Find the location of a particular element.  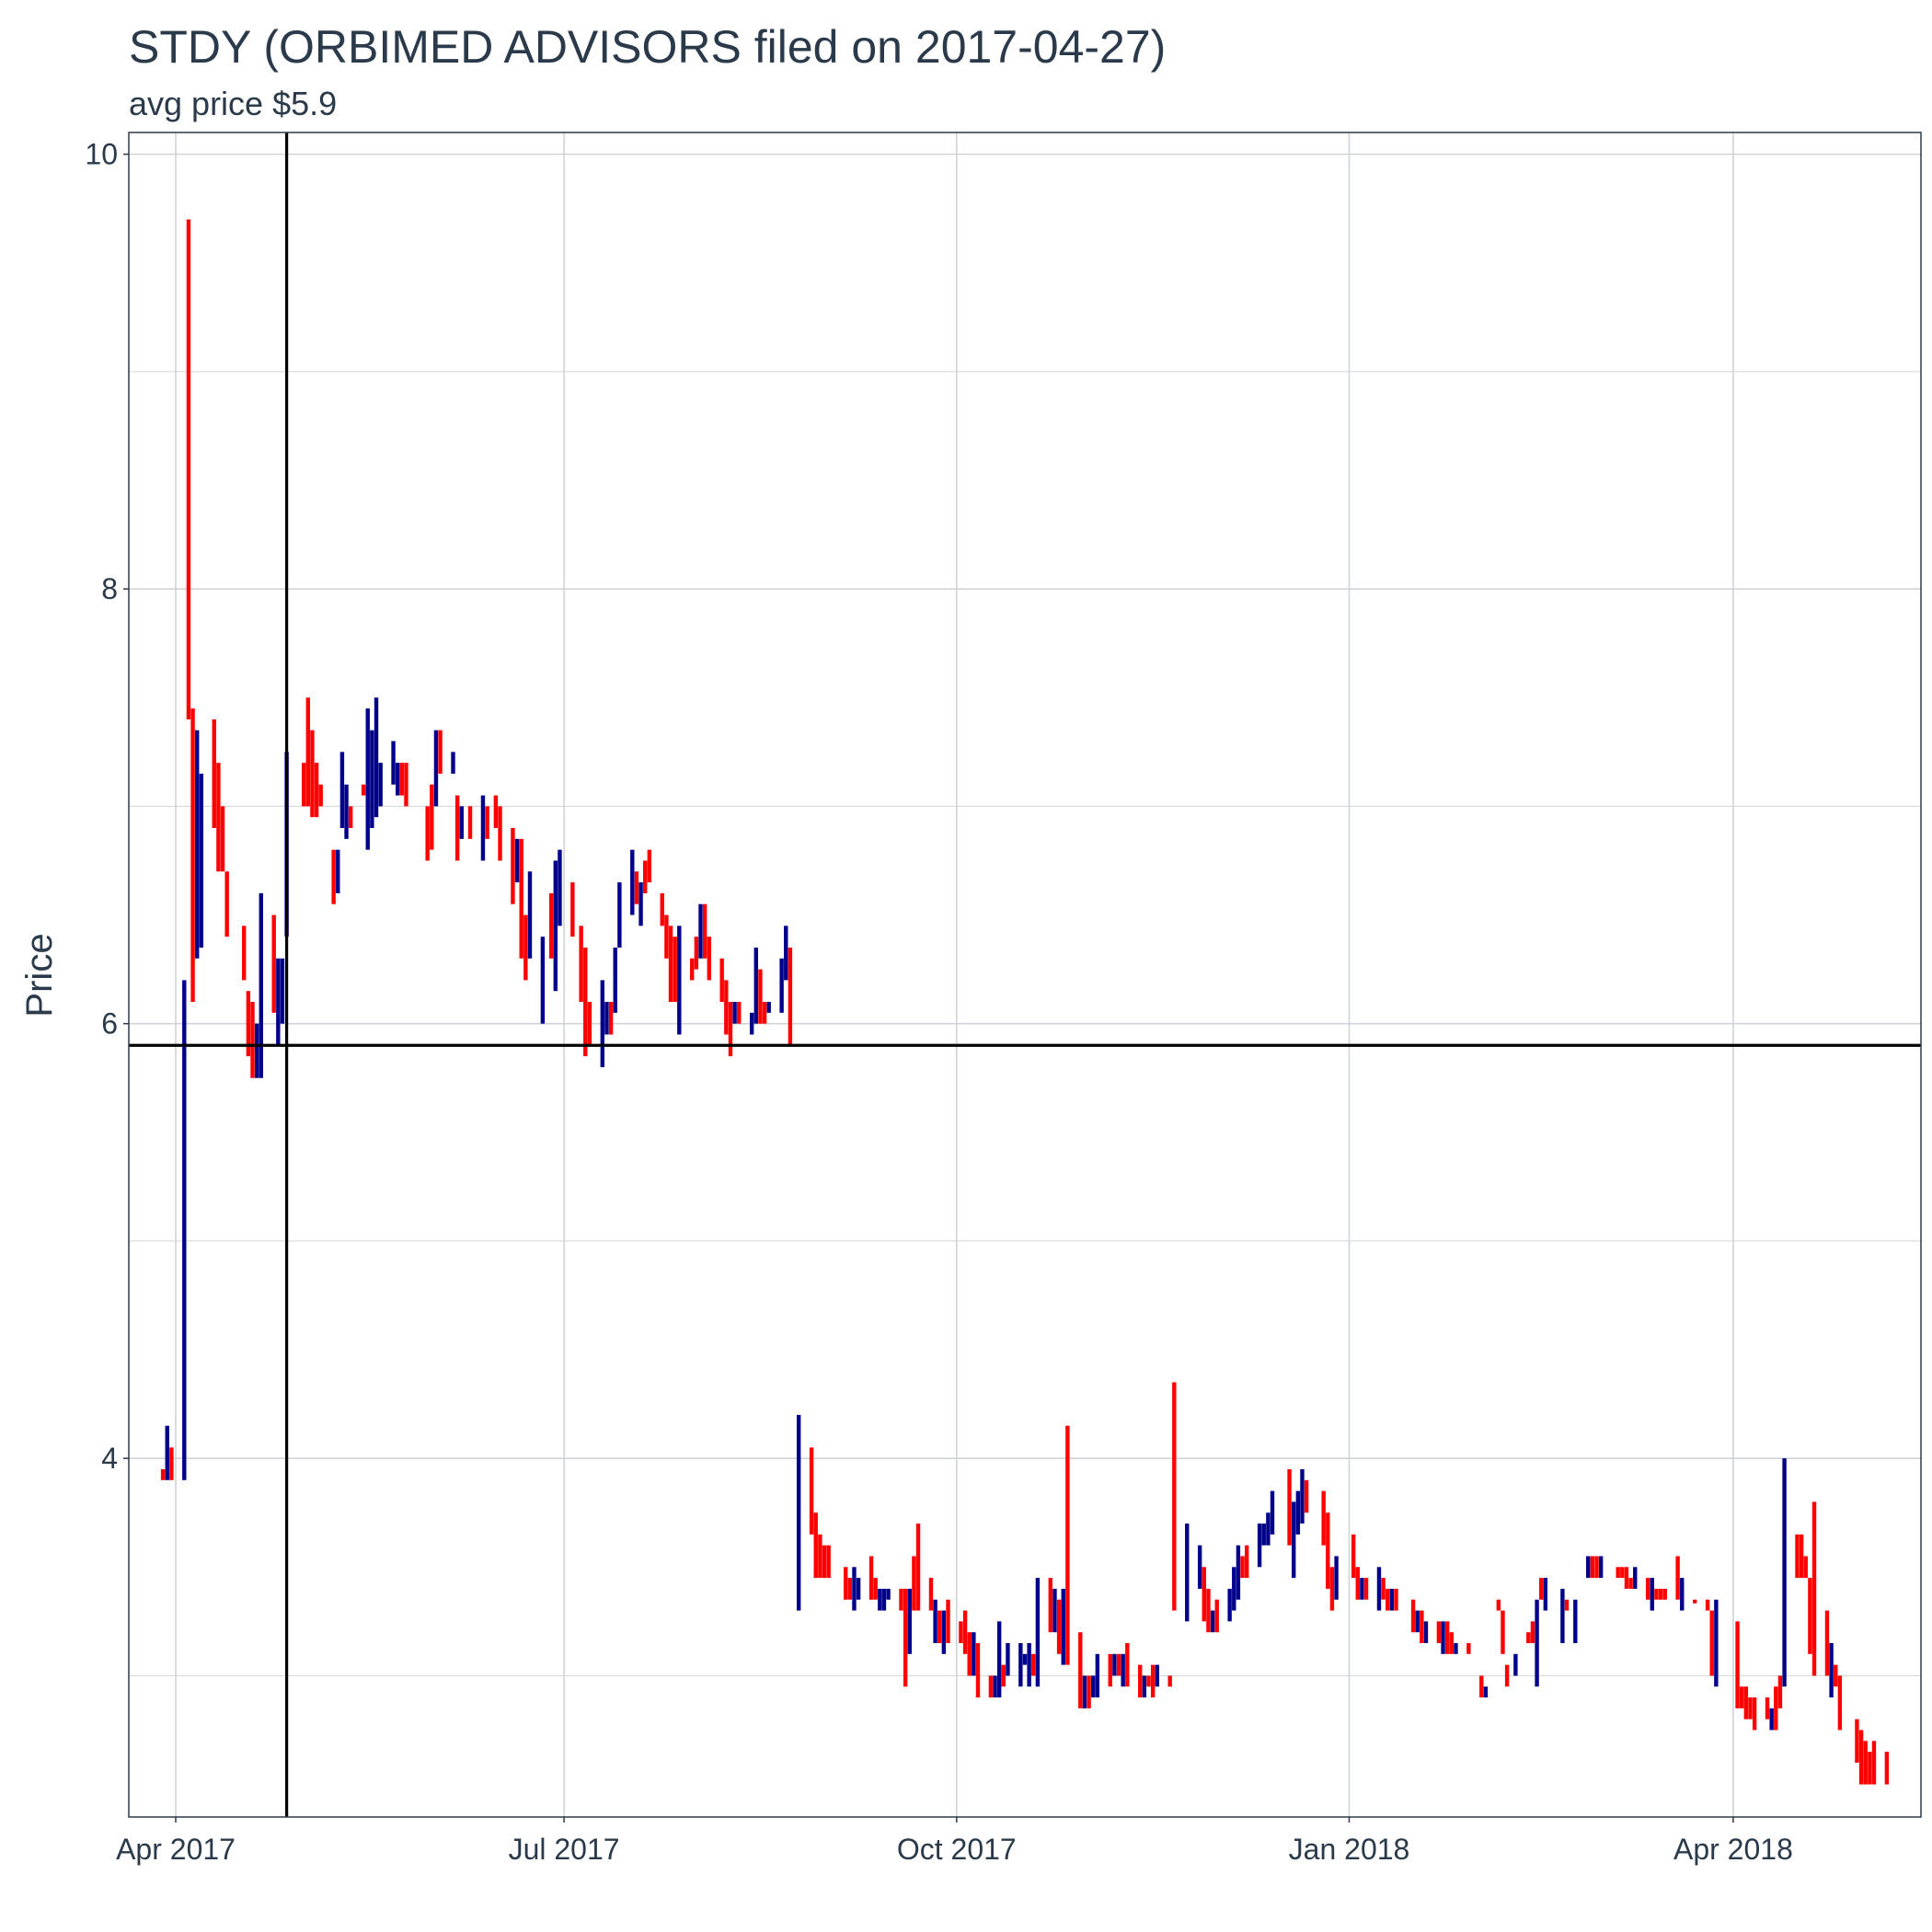

x-tick-label: Jul 2017 is located at coordinates (564, 1849).